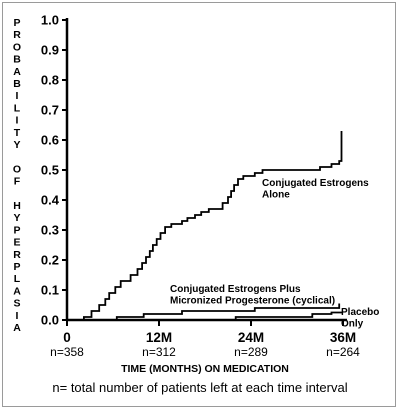 This screenshot has width=400, height=411. Describe the element at coordinates (205, 369) in the screenshot. I see `x-axis-title: TIME (MONTHS) ON MEDICATION` at that location.